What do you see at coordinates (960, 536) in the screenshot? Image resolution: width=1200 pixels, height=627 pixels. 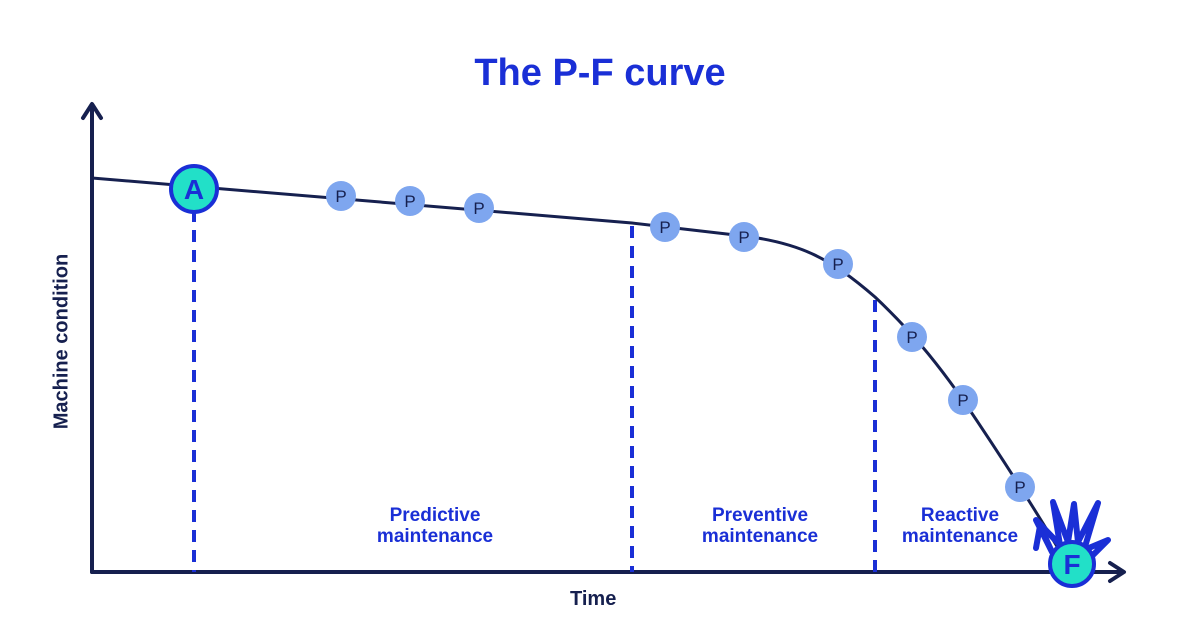 I see `zone-reactive-line2: maintenance` at bounding box center [960, 536].